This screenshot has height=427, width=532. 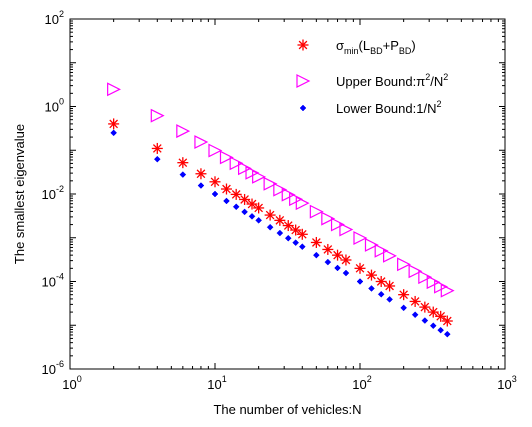 What do you see at coordinates (303, 81) in the screenshot?
I see `legend-symbol-triangle-right` at bounding box center [303, 81].